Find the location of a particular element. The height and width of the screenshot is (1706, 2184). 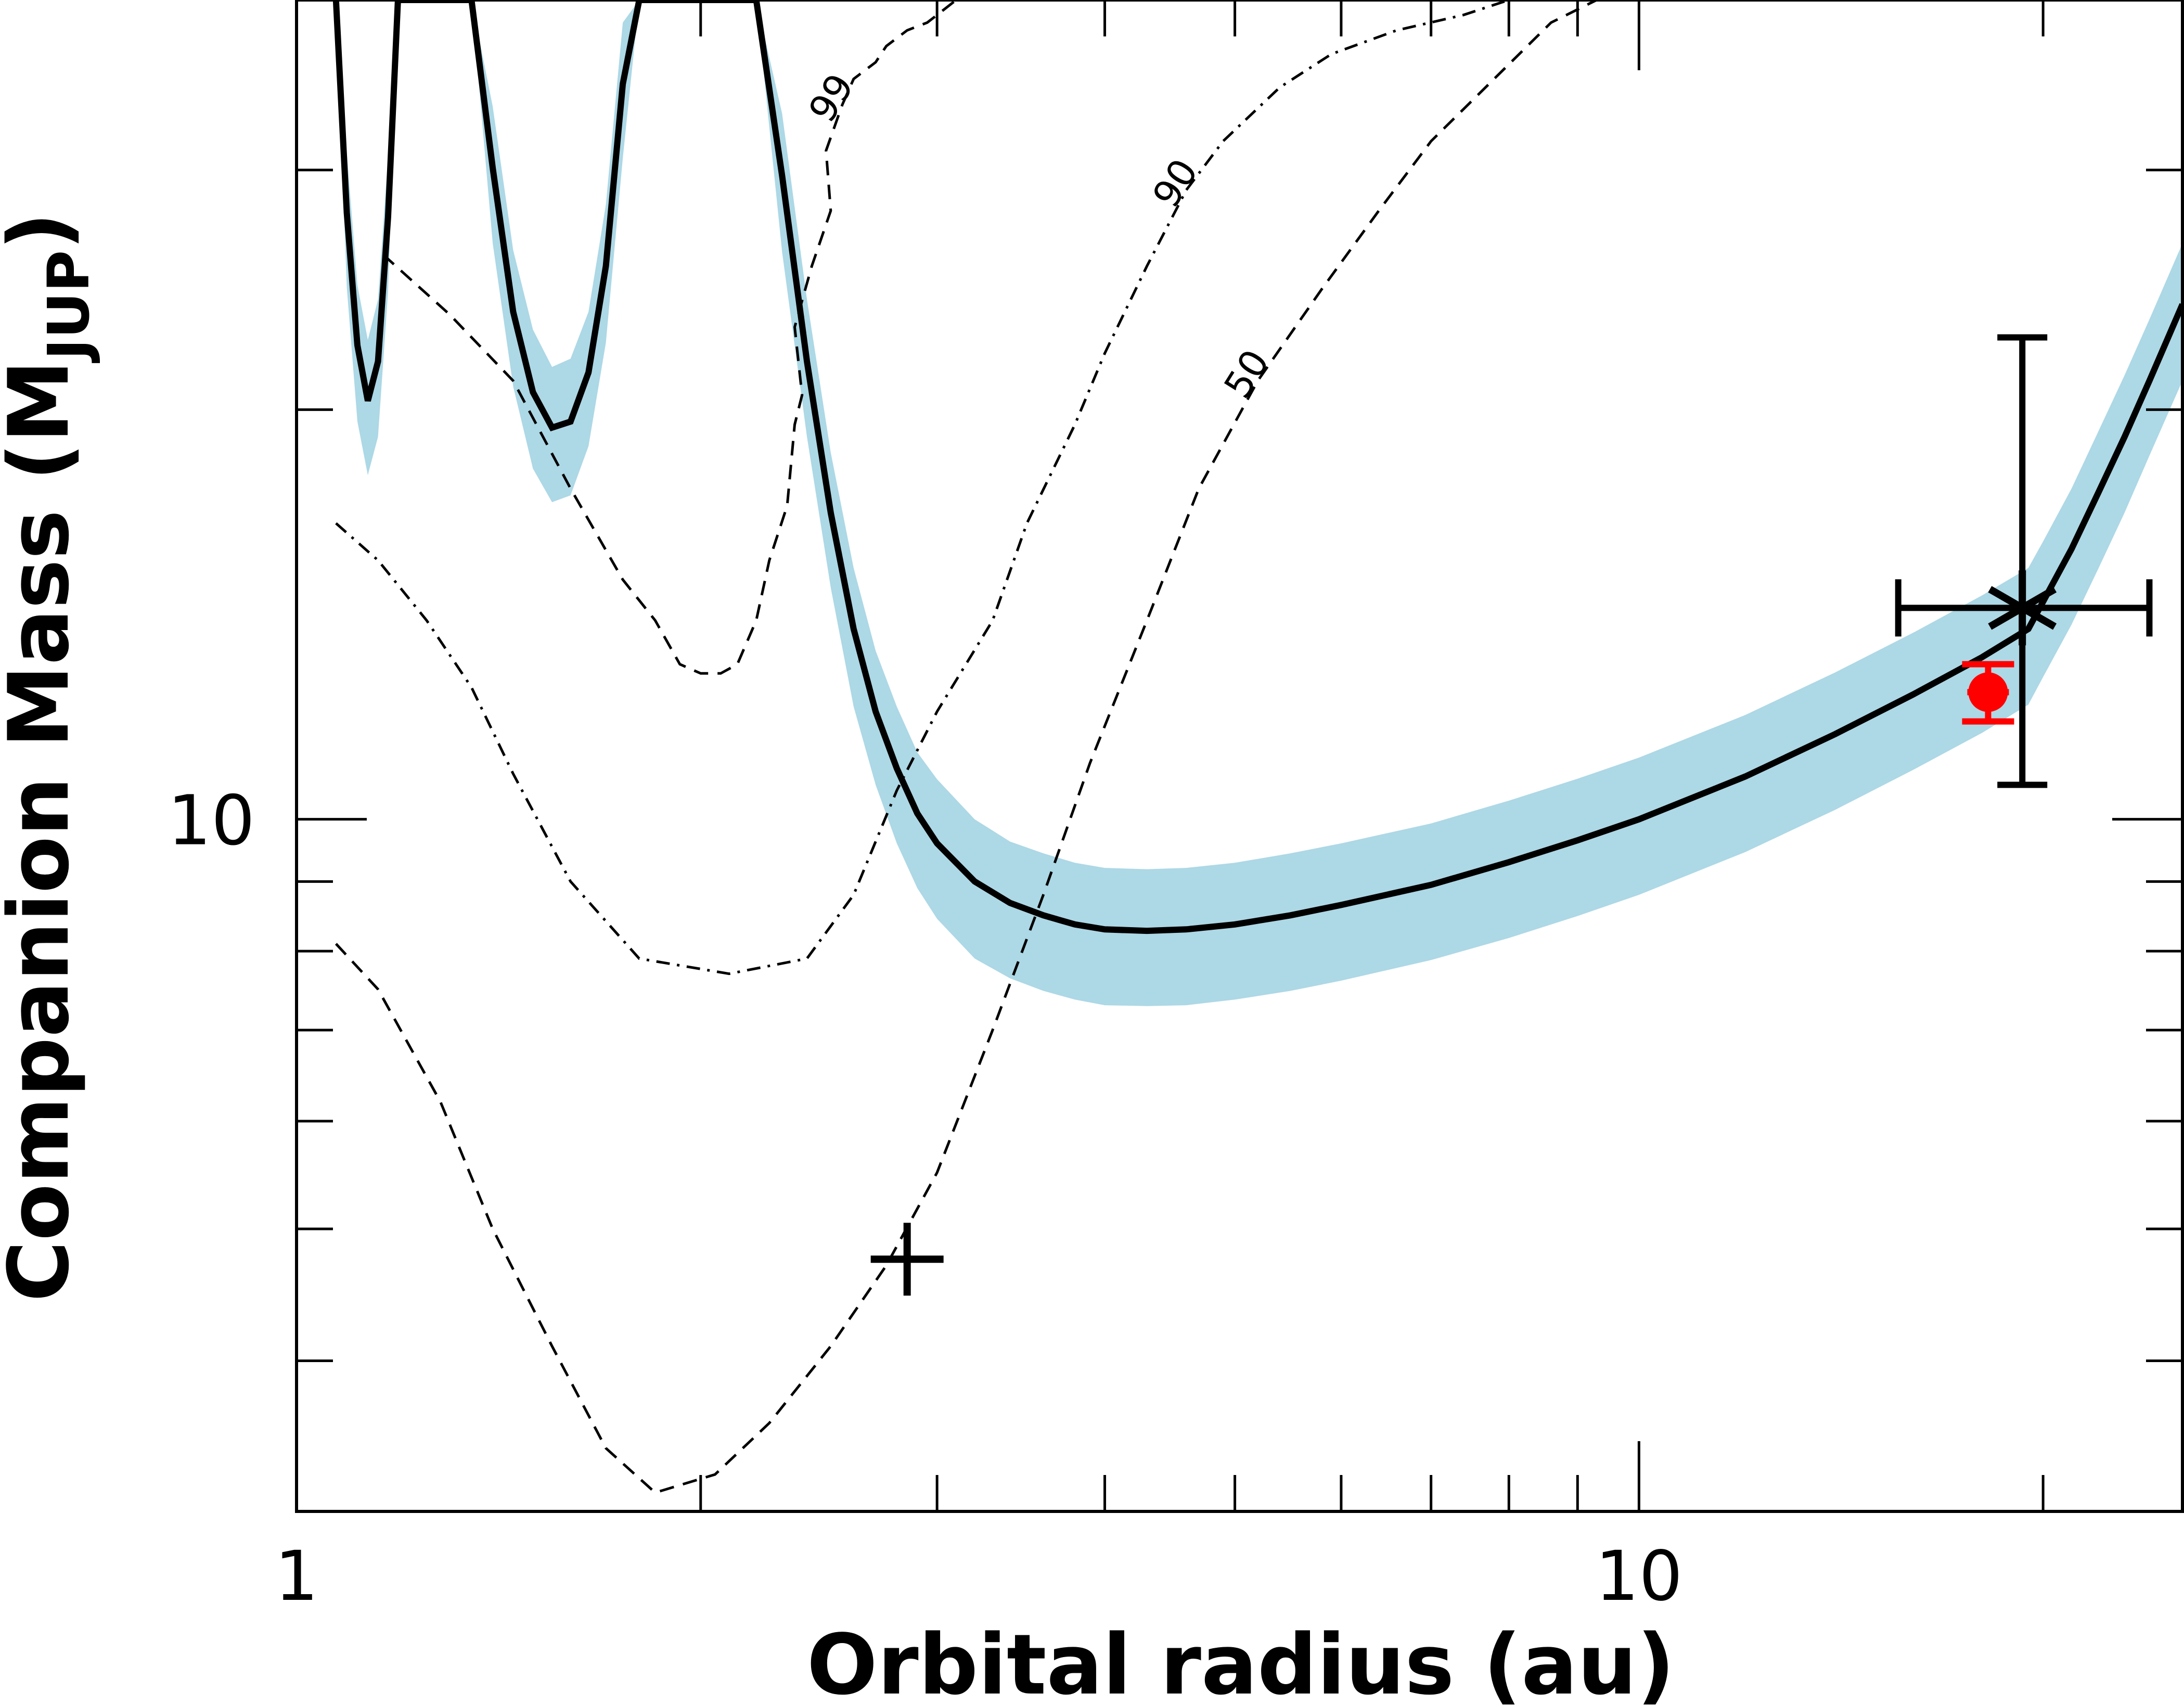

contour-label-50: 50 is located at coordinates (1246, 374).